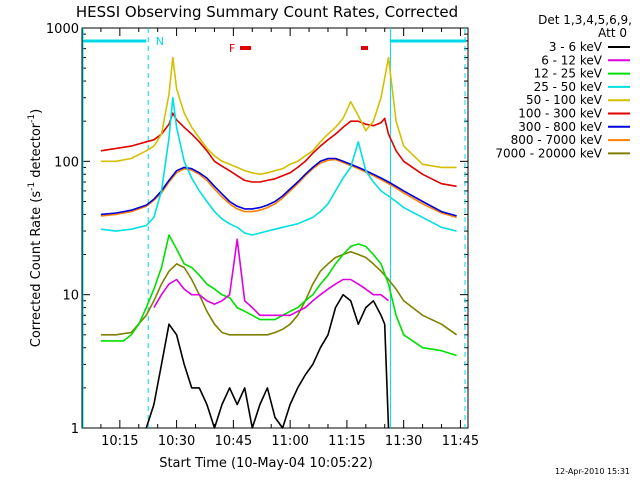 Image resolution: width=640 pixels, height=480 pixels. Describe the element at coordinates (592, 471) in the screenshot. I see `footer-date: 12-Apr-2010 15:31` at that location.